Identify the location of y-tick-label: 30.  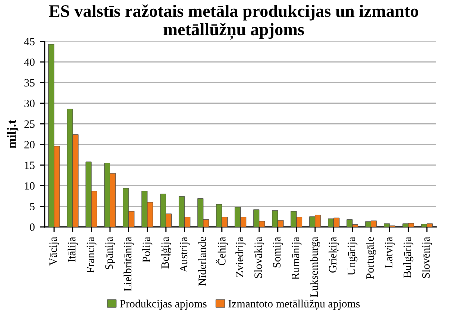
(29, 104).